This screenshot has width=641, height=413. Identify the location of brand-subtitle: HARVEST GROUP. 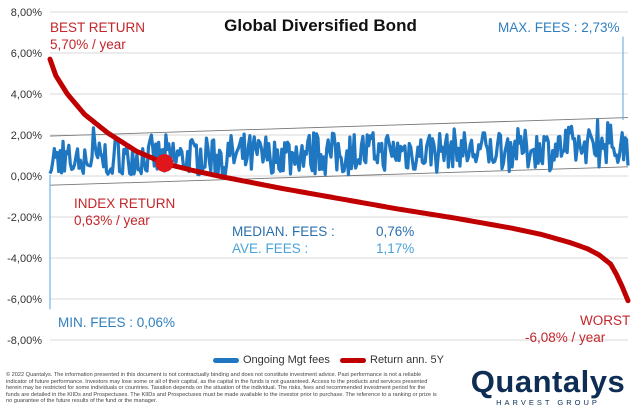
(548, 402).